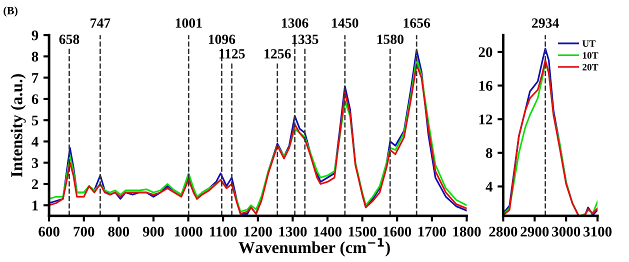 This screenshot has width=629, height=262. Describe the element at coordinates (432, 231) in the screenshot. I see `x-tick-label: 1700` at that location.